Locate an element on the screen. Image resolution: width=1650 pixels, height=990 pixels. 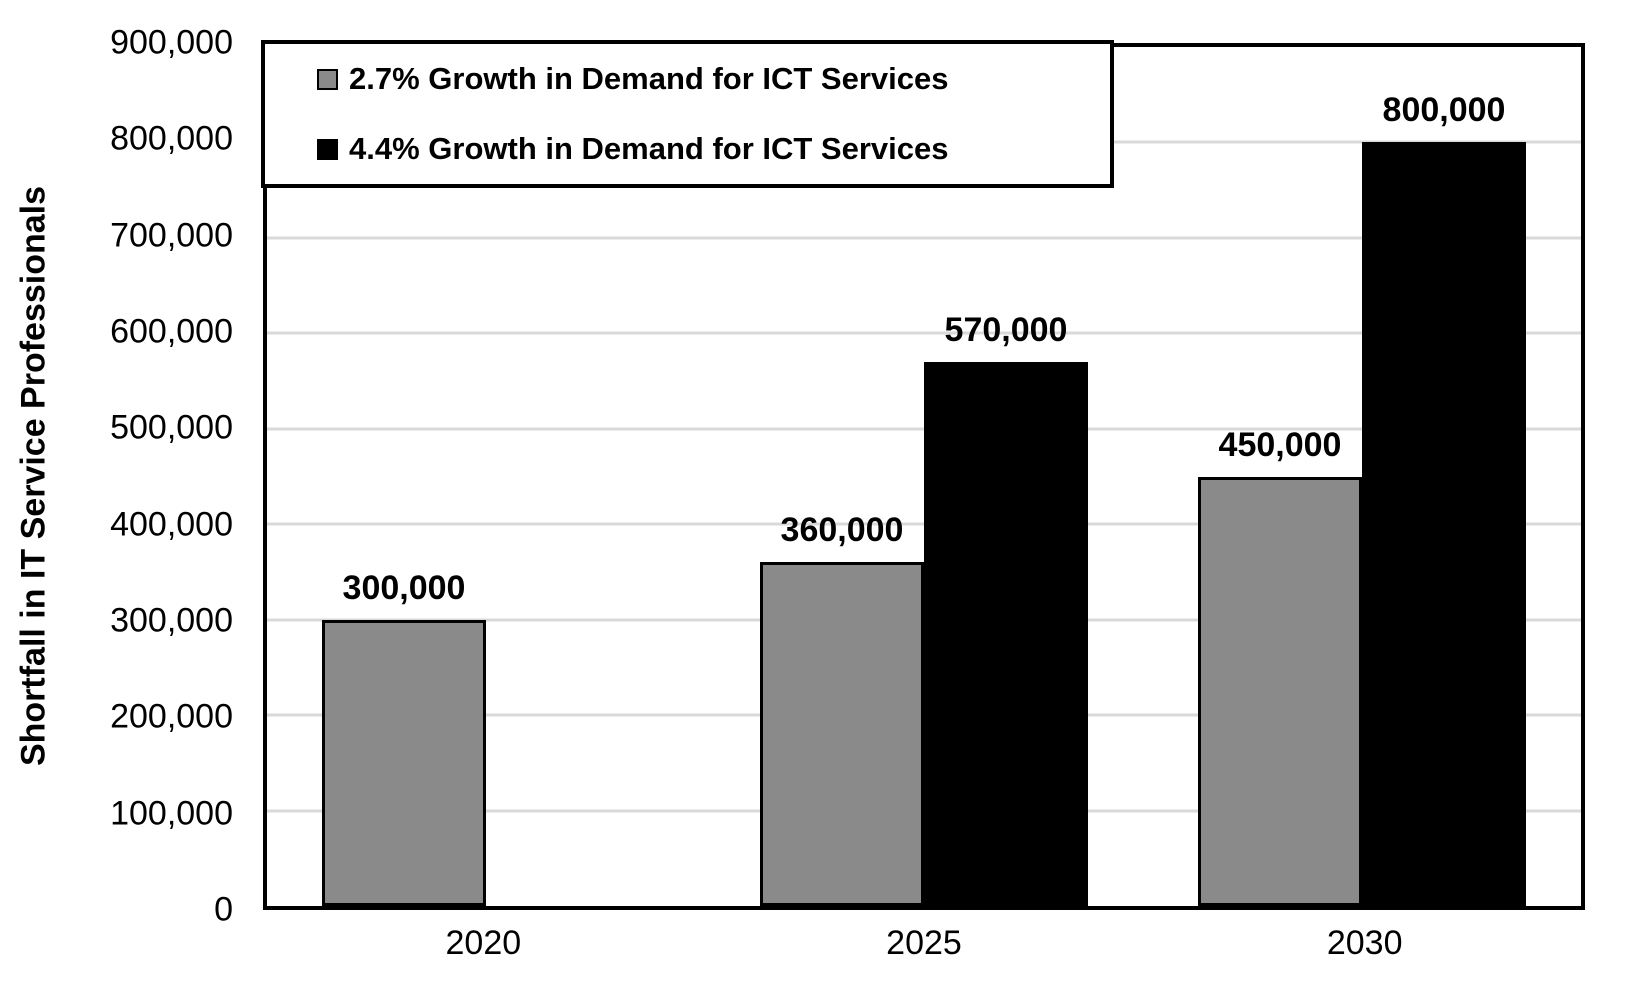
legend-item-series1: 2.7% Growth in Demand for ICT Services is located at coordinates (713, 79).